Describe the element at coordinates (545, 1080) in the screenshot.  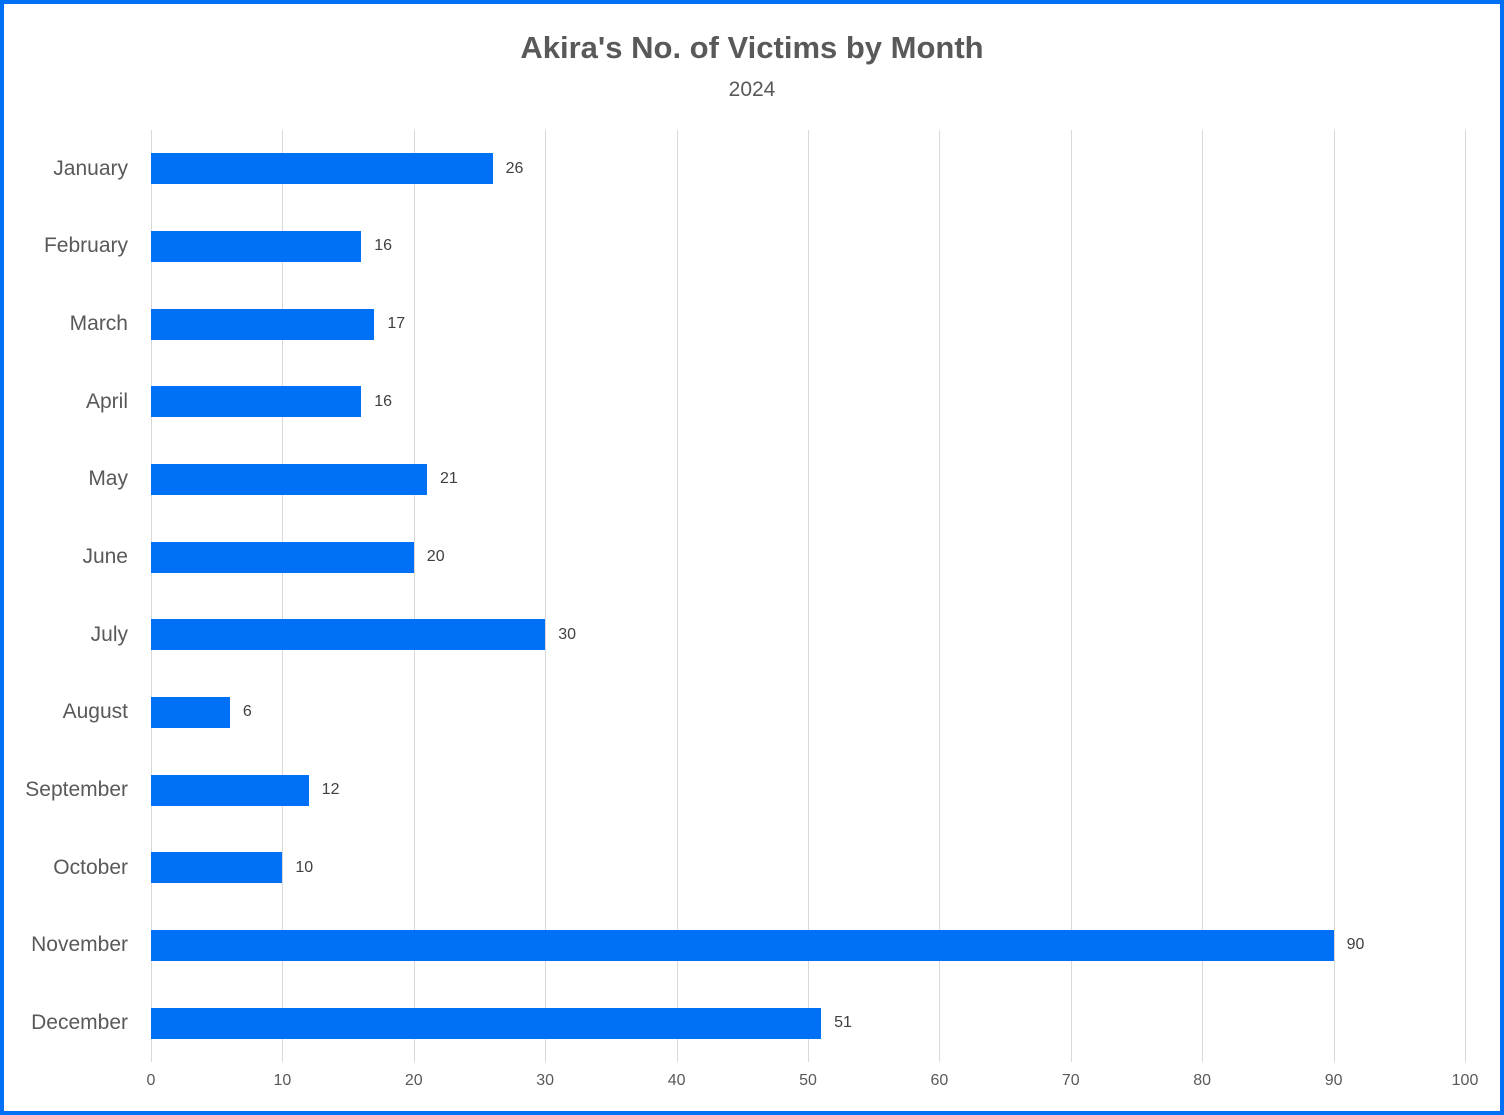
I see `x-tick-label: 30` at that location.